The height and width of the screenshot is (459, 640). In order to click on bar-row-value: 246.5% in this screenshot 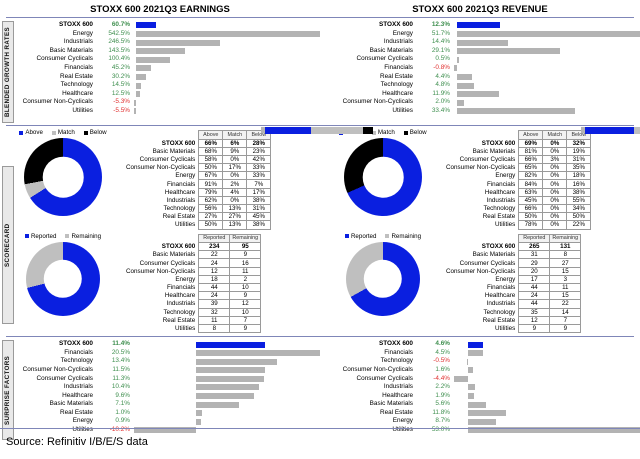, I will do `click(119, 42)`.